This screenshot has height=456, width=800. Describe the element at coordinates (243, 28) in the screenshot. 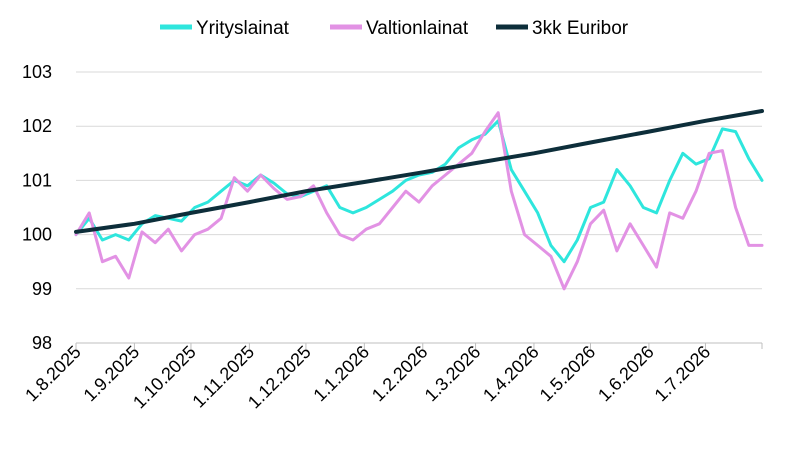

I see `legend-label: Yrityslainat` at that location.